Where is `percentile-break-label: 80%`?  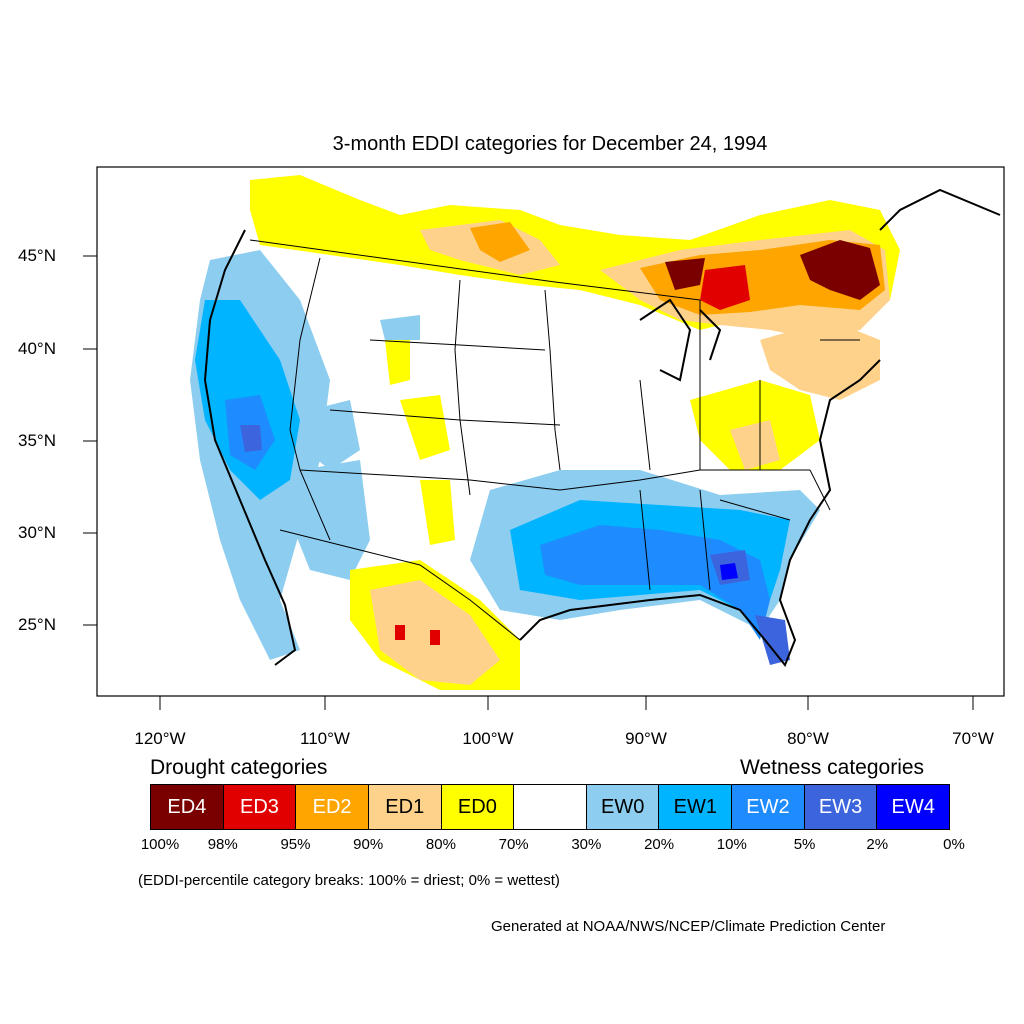
percentile-break-label: 80% is located at coordinates (440, 844).